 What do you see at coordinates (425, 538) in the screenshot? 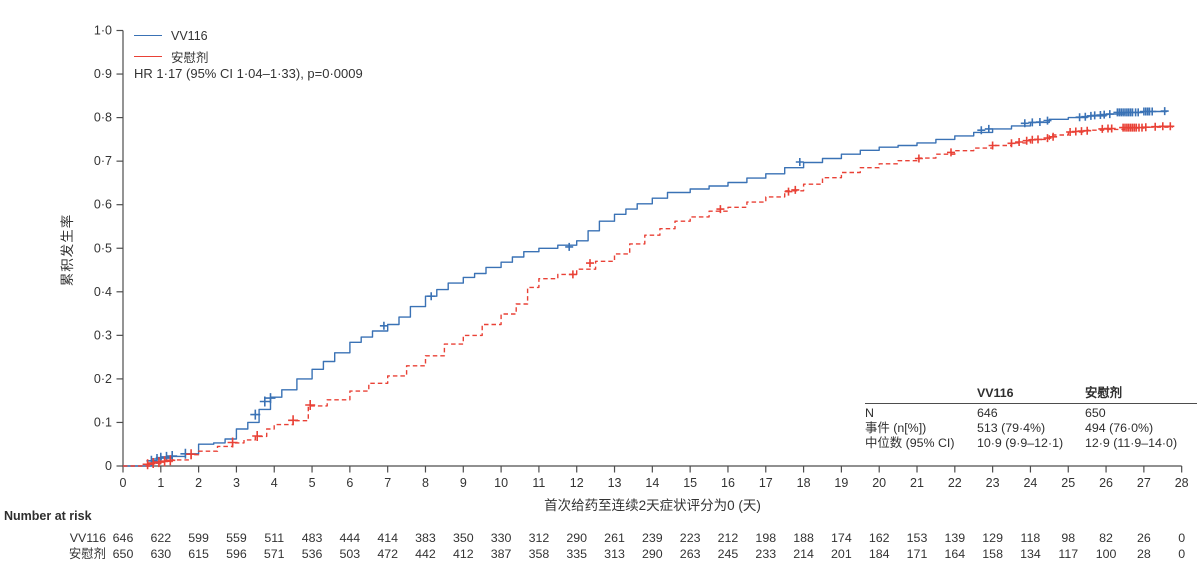
I see `risk-count: 383` at bounding box center [425, 538].